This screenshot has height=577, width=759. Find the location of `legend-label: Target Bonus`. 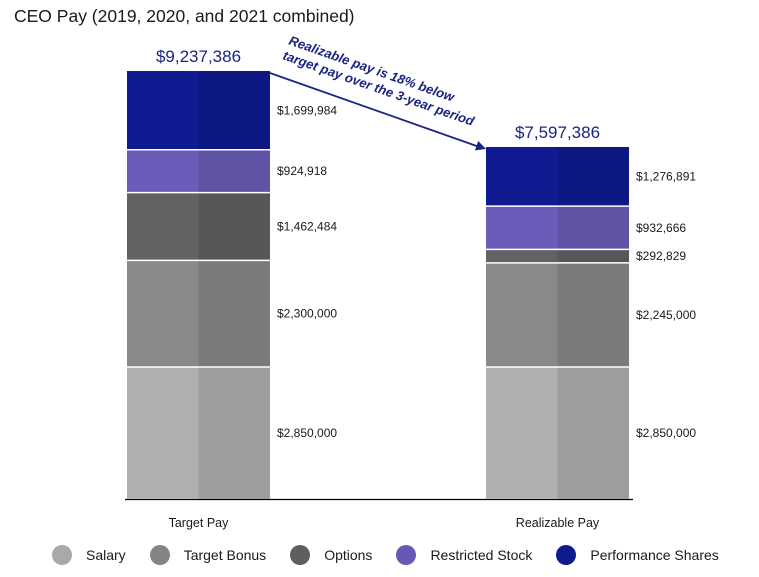

legend-label: Target Bonus is located at coordinates (225, 555).